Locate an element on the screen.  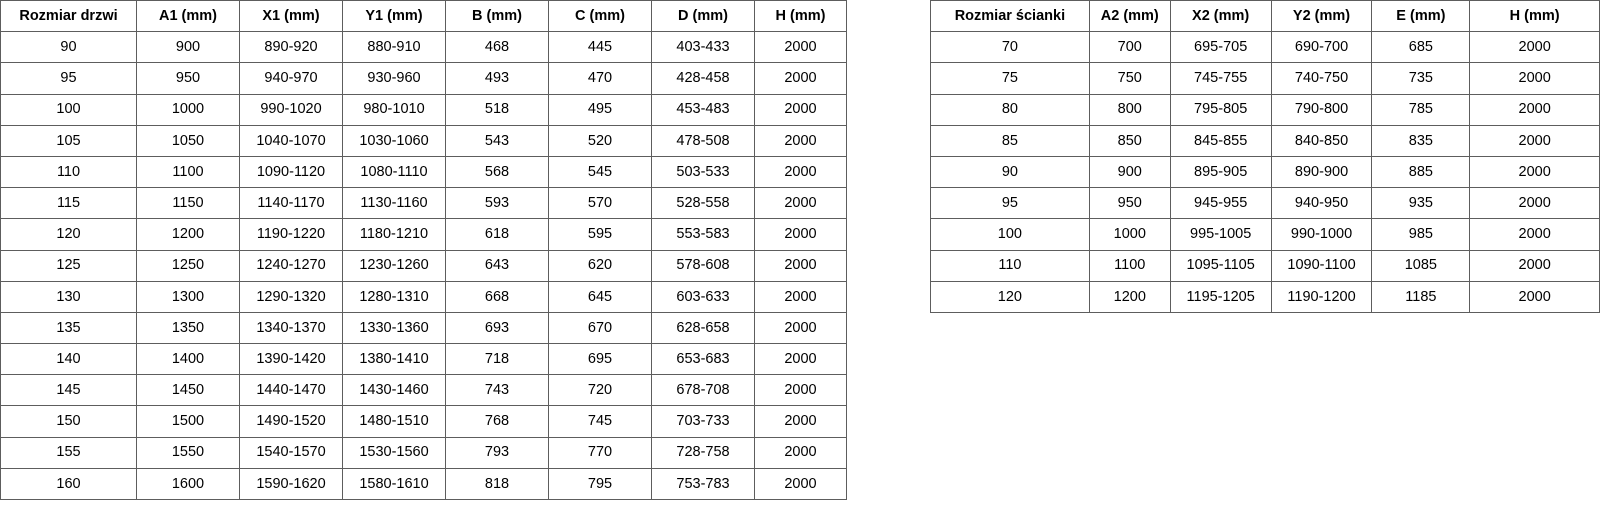
table-cell: 850 is located at coordinates (1129, 140).